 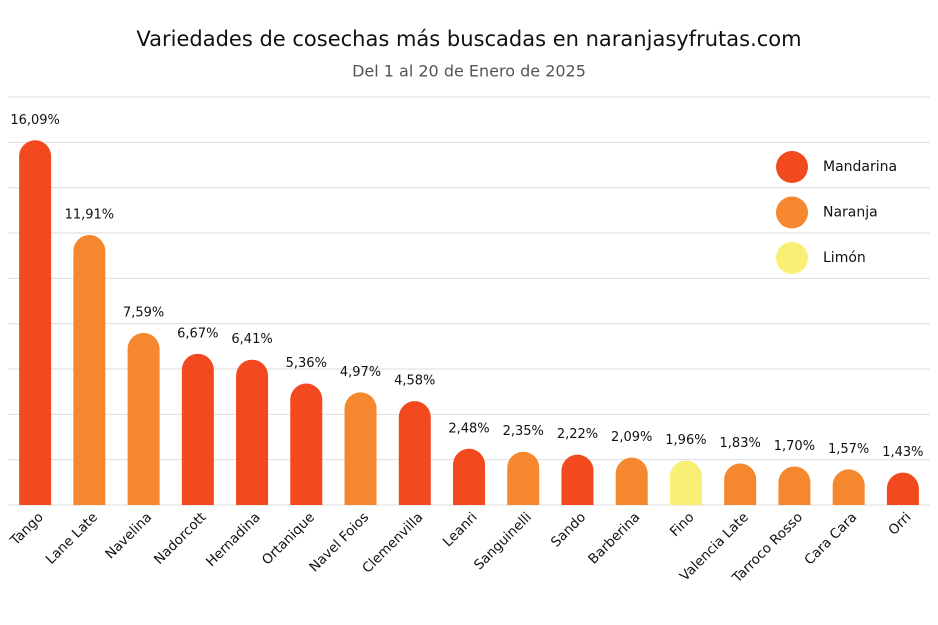 What do you see at coordinates (180, 538) in the screenshot?
I see `x-tick-label: Nadorcott` at bounding box center [180, 538].